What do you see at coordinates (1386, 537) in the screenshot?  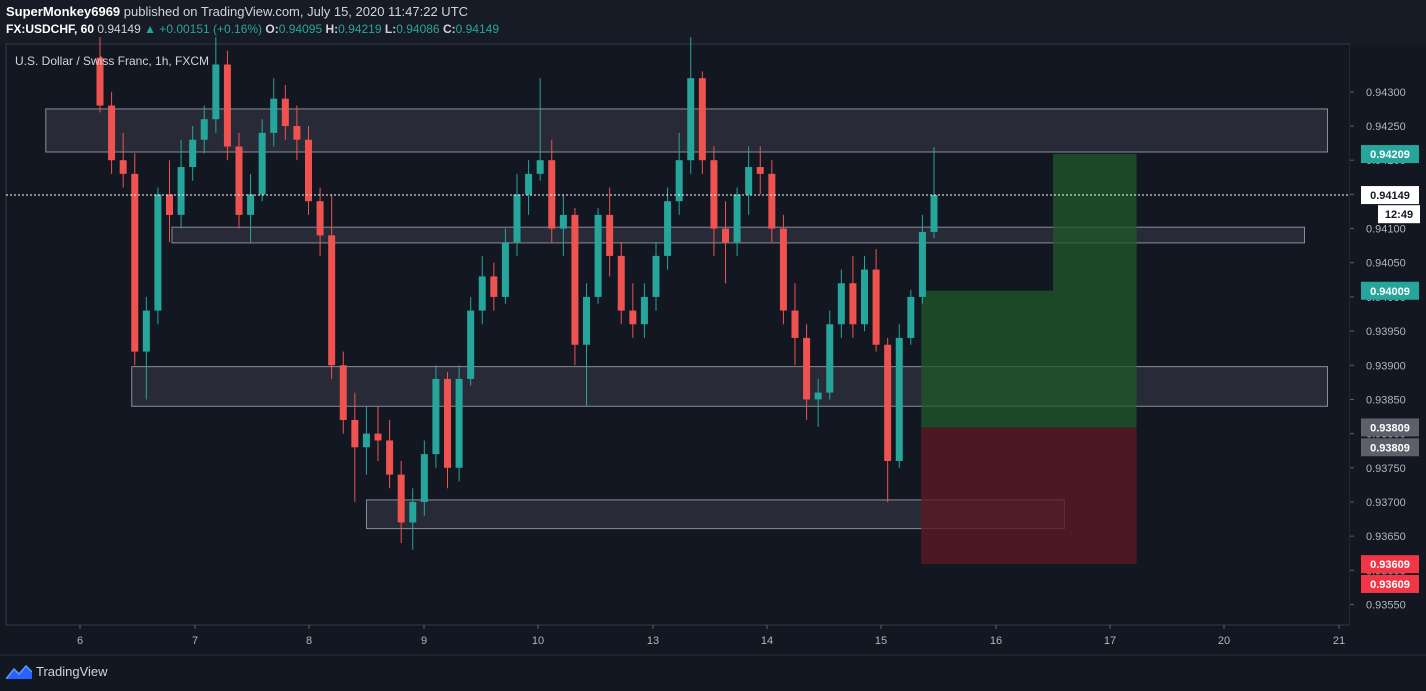 I see `y-tick-label: 0.93650` at bounding box center [1386, 537].